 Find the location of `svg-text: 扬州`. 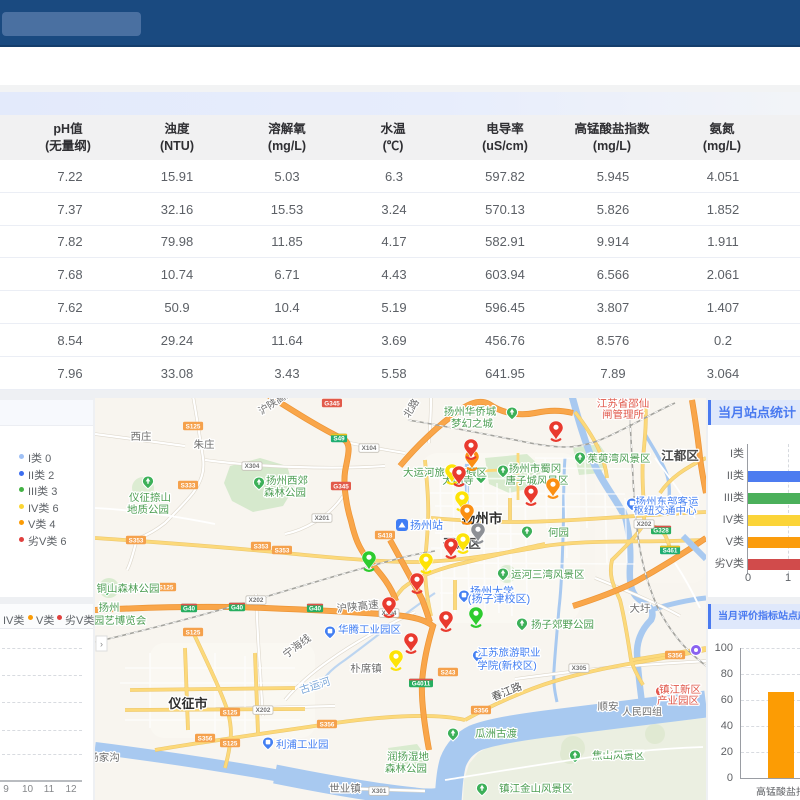

svg-text: 扬州 is located at coordinates (109, 608).